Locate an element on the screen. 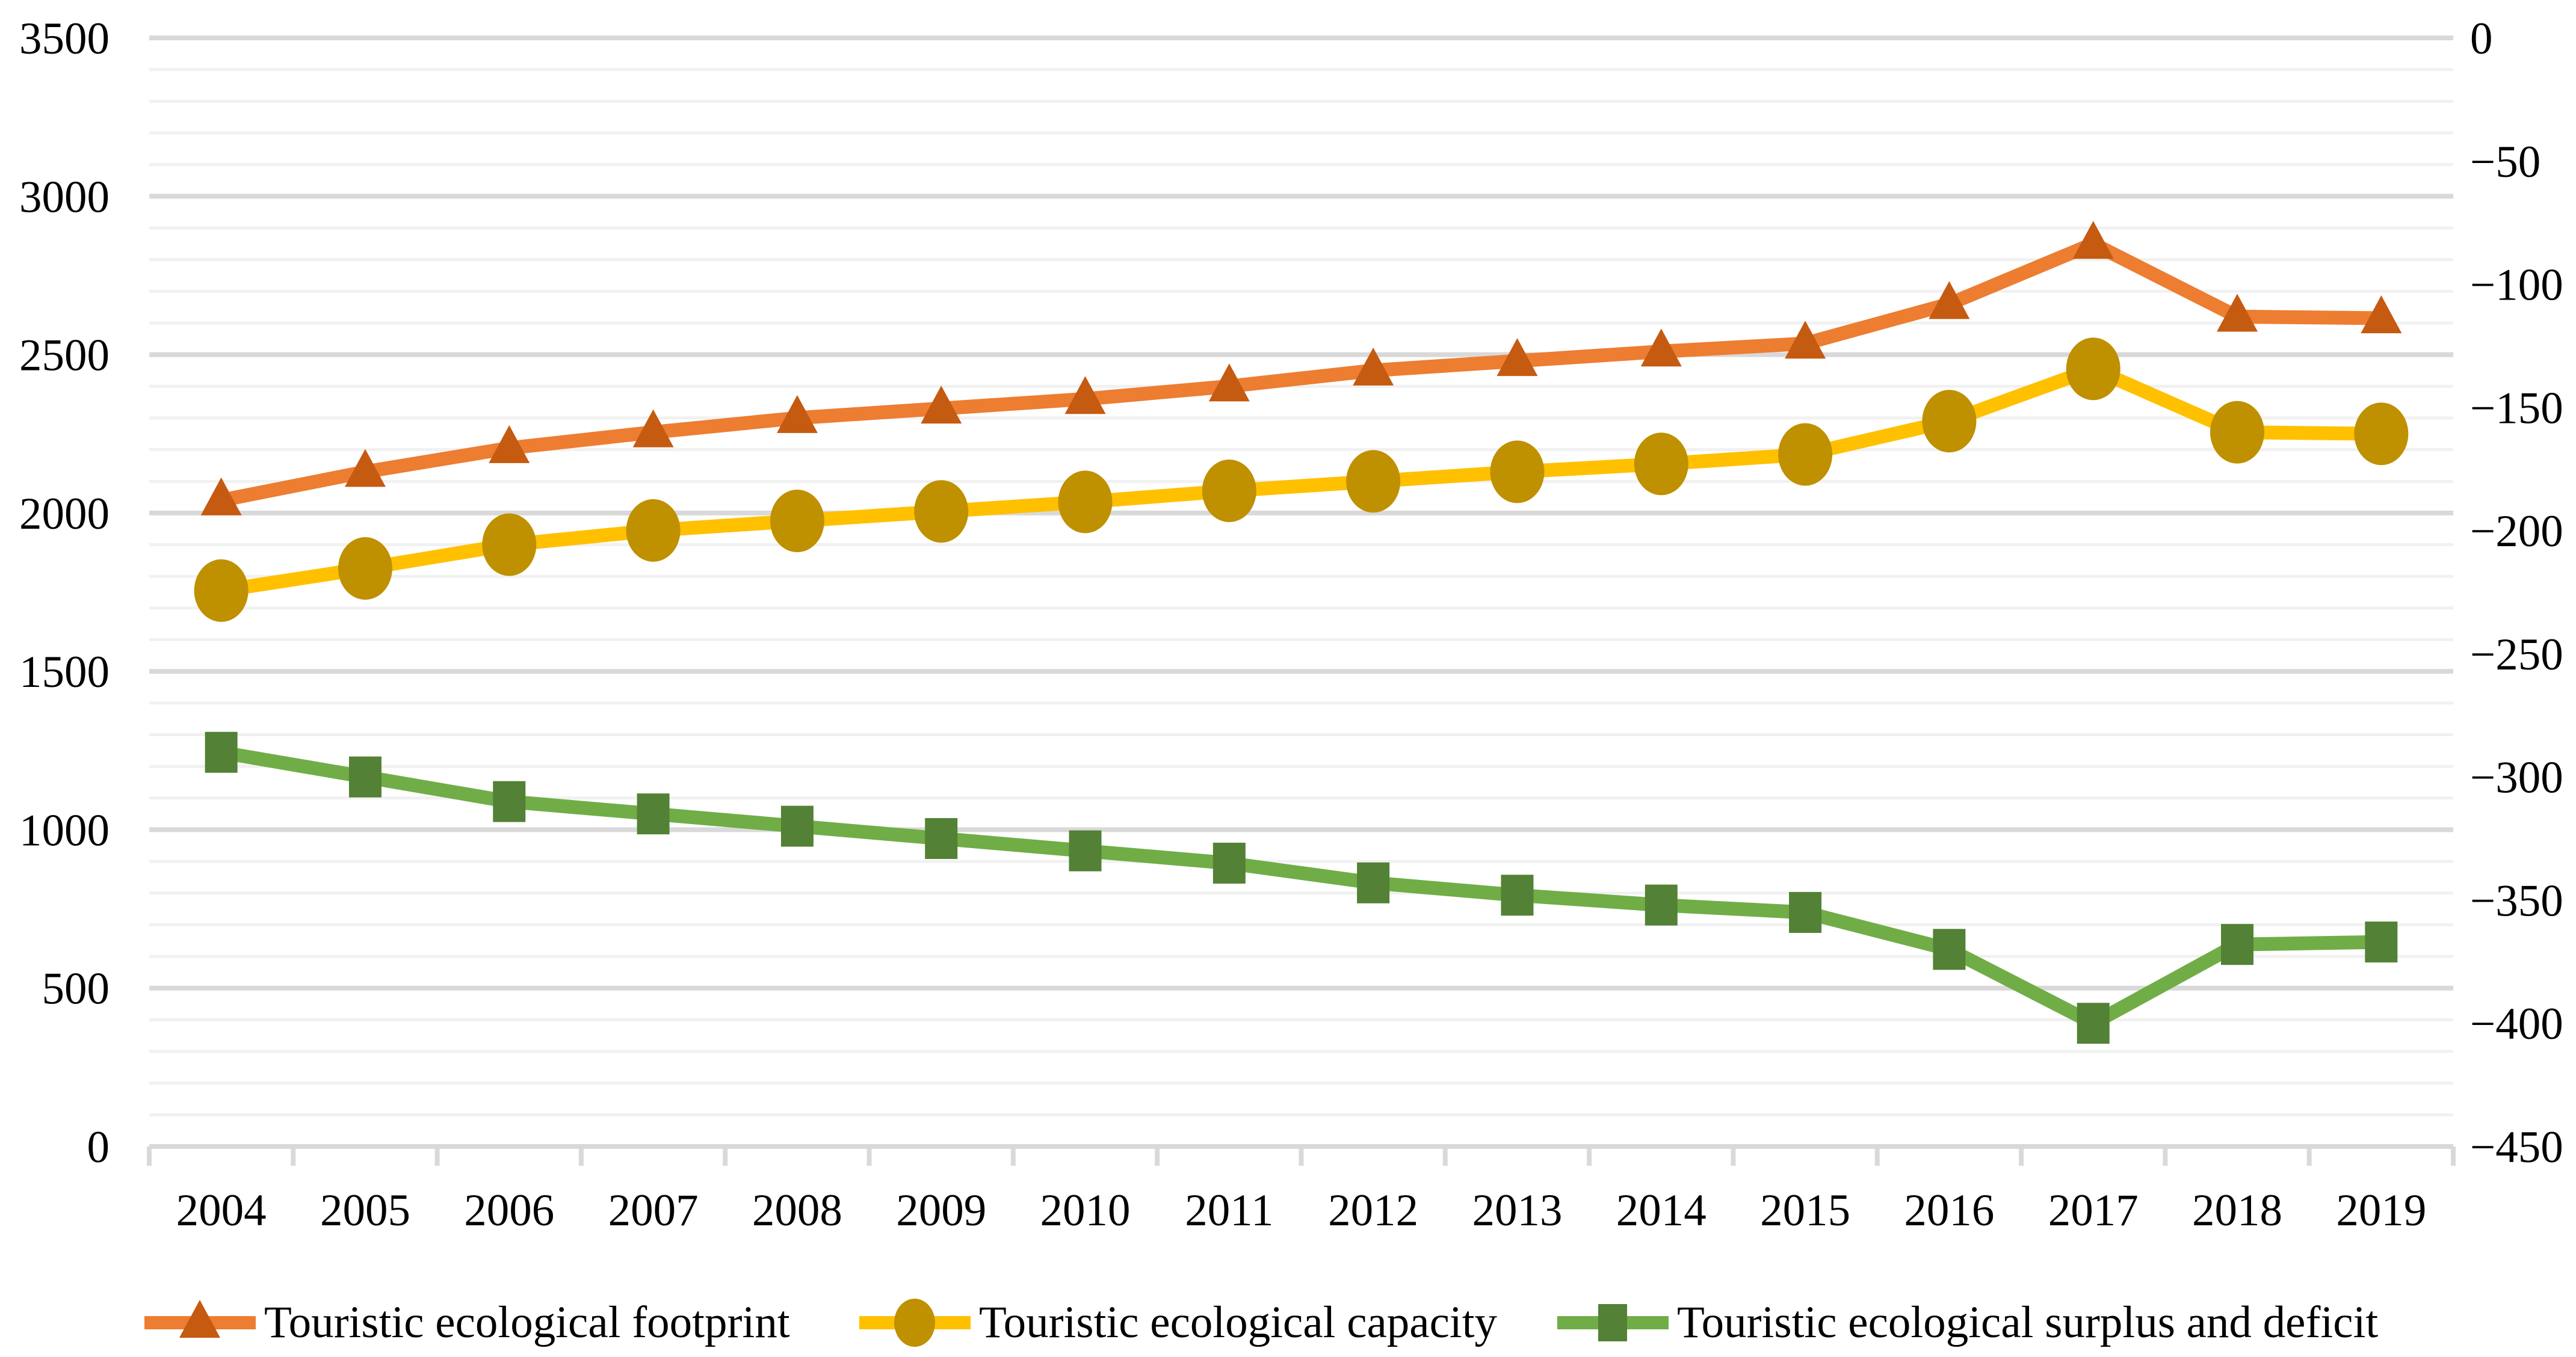 This screenshot has height=1357, width=2576. x-axis-tick-label: 2004 is located at coordinates (221, 1210).